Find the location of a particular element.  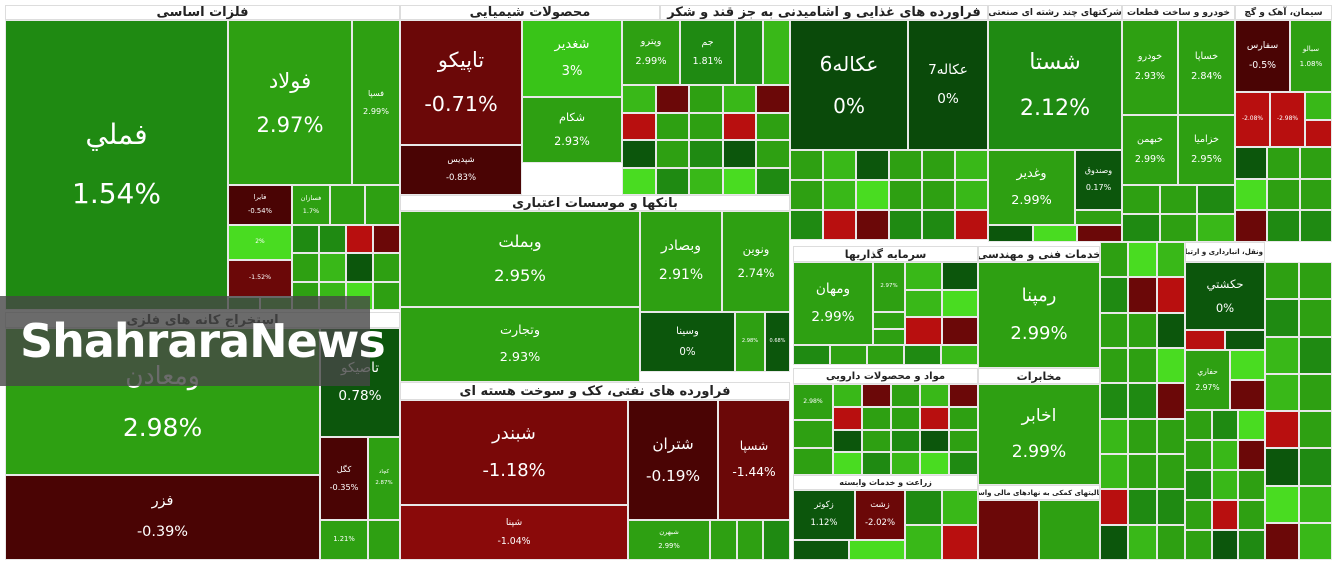

stock-name: شبندر is located at coordinates (514, 433).